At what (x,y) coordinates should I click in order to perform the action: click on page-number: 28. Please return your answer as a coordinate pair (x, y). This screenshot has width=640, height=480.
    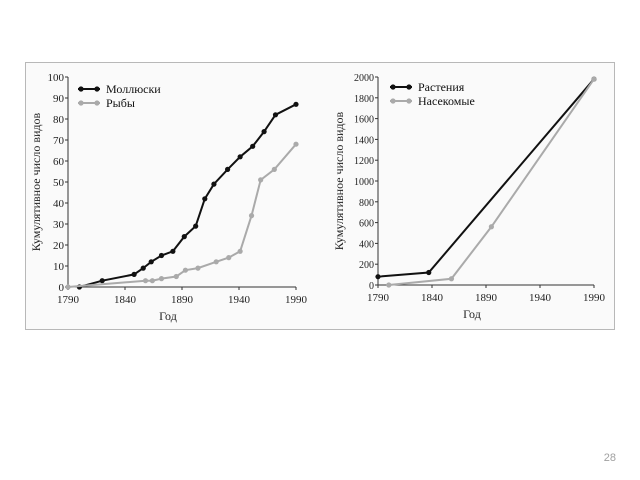
    Looking at the image, I should click on (609, 458).